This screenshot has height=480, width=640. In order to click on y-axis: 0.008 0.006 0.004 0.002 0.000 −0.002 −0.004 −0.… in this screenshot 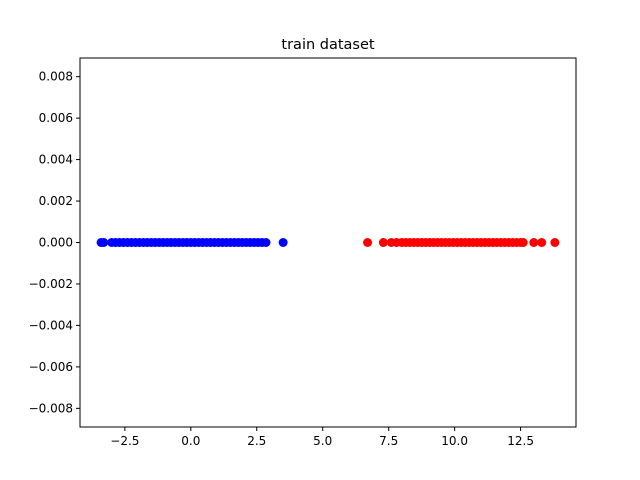, I will do `click(54, 242)`.